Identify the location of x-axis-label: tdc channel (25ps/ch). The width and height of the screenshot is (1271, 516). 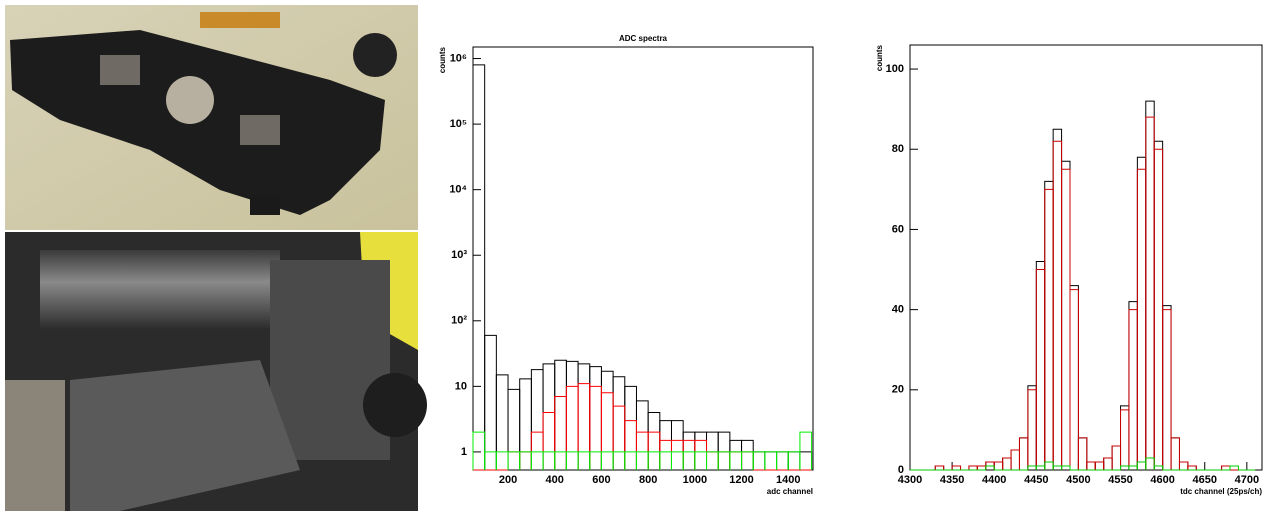
(1221, 491).